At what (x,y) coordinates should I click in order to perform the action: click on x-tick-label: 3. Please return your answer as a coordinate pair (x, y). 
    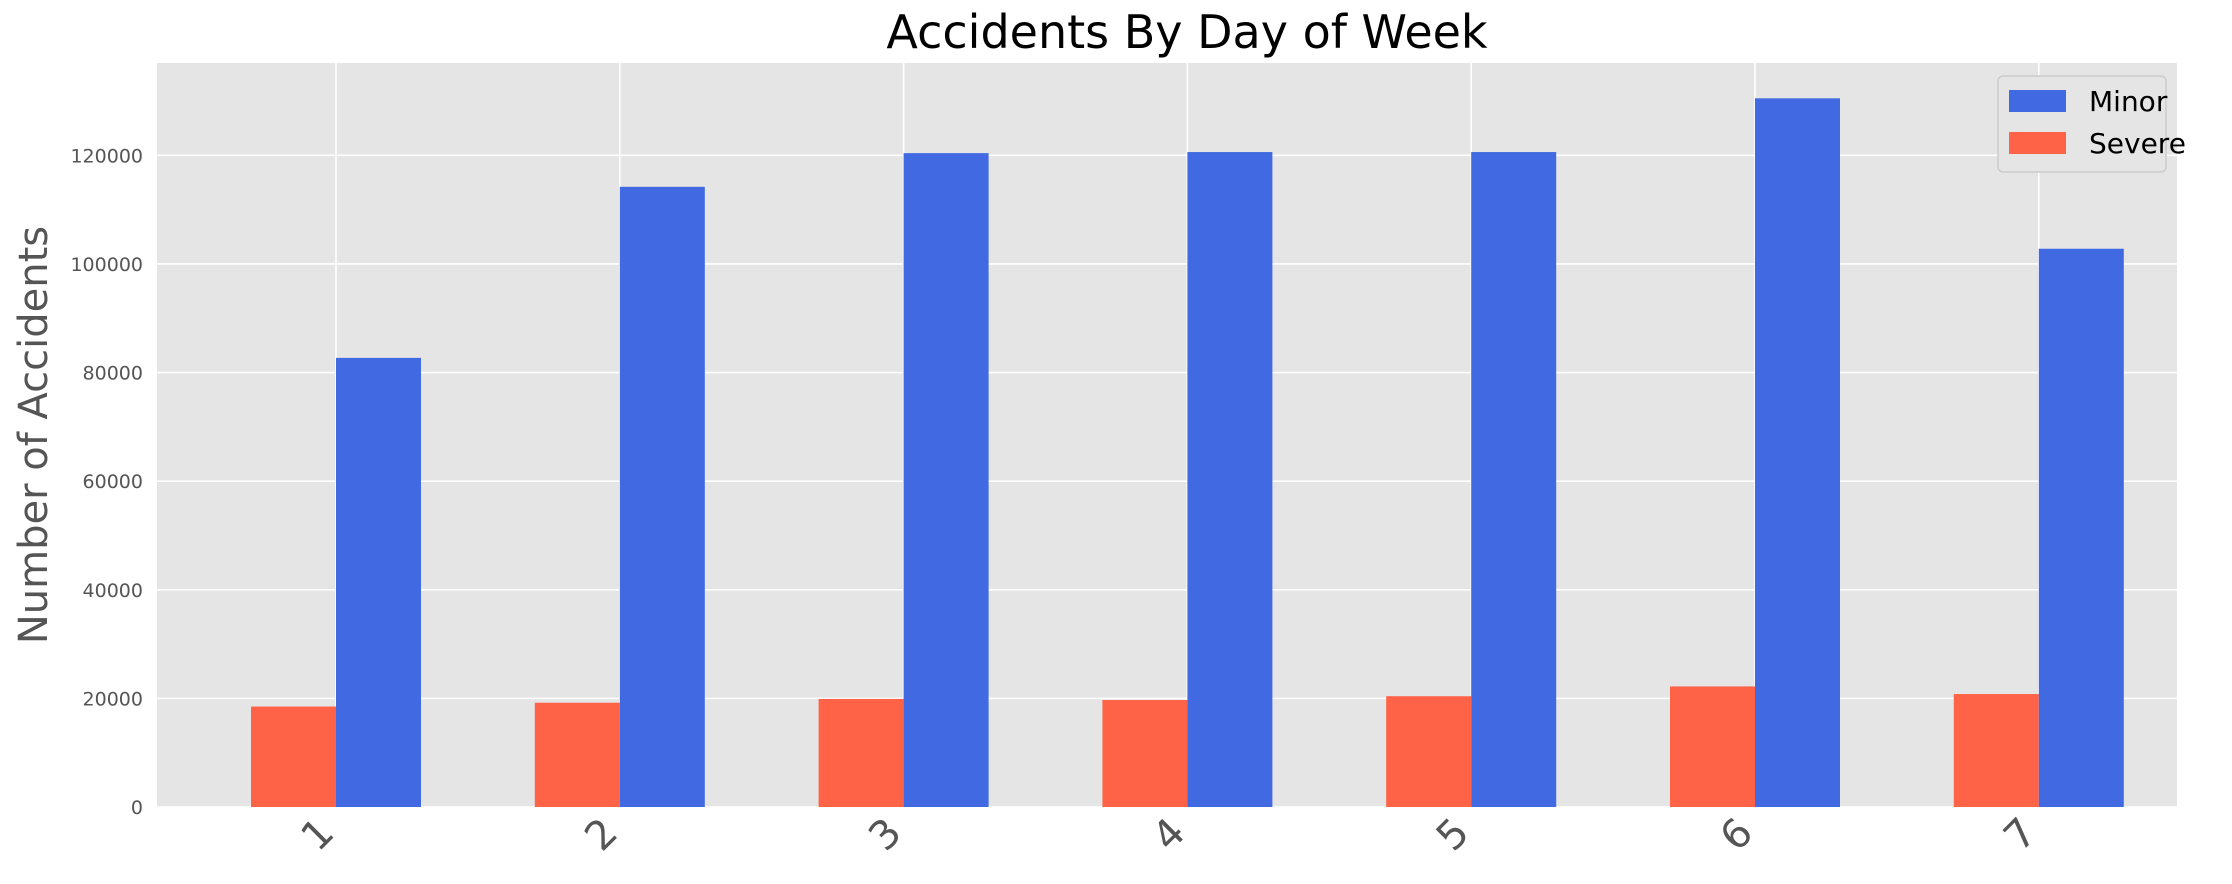
    Looking at the image, I should click on (885, 835).